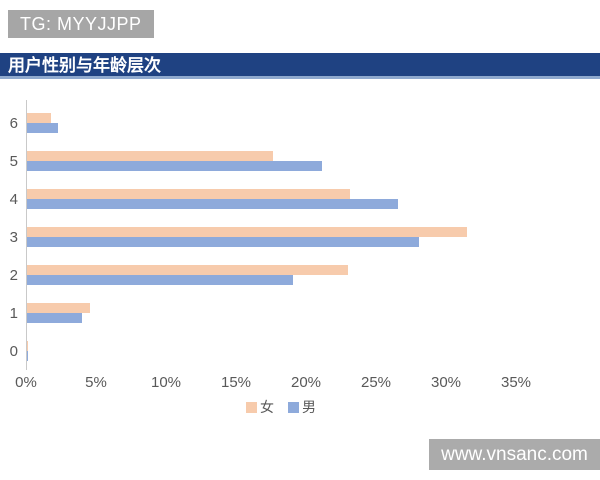  Describe the element at coordinates (281, 407) in the screenshot. I see `chart-legend: 女 男` at that location.